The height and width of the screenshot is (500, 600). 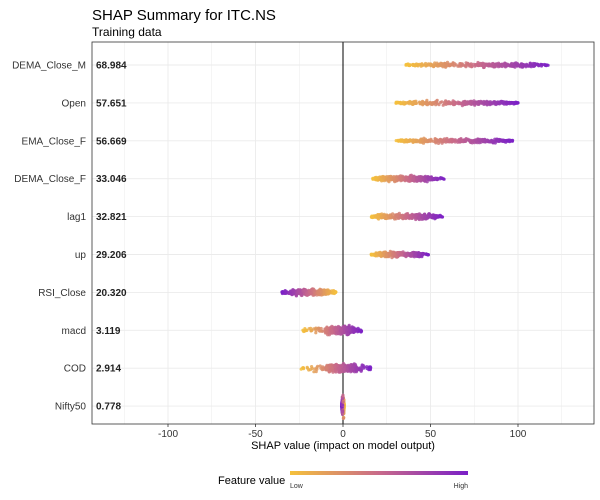 I want to click on mean-abs-shap-label: 0.778, so click(x=108, y=407).